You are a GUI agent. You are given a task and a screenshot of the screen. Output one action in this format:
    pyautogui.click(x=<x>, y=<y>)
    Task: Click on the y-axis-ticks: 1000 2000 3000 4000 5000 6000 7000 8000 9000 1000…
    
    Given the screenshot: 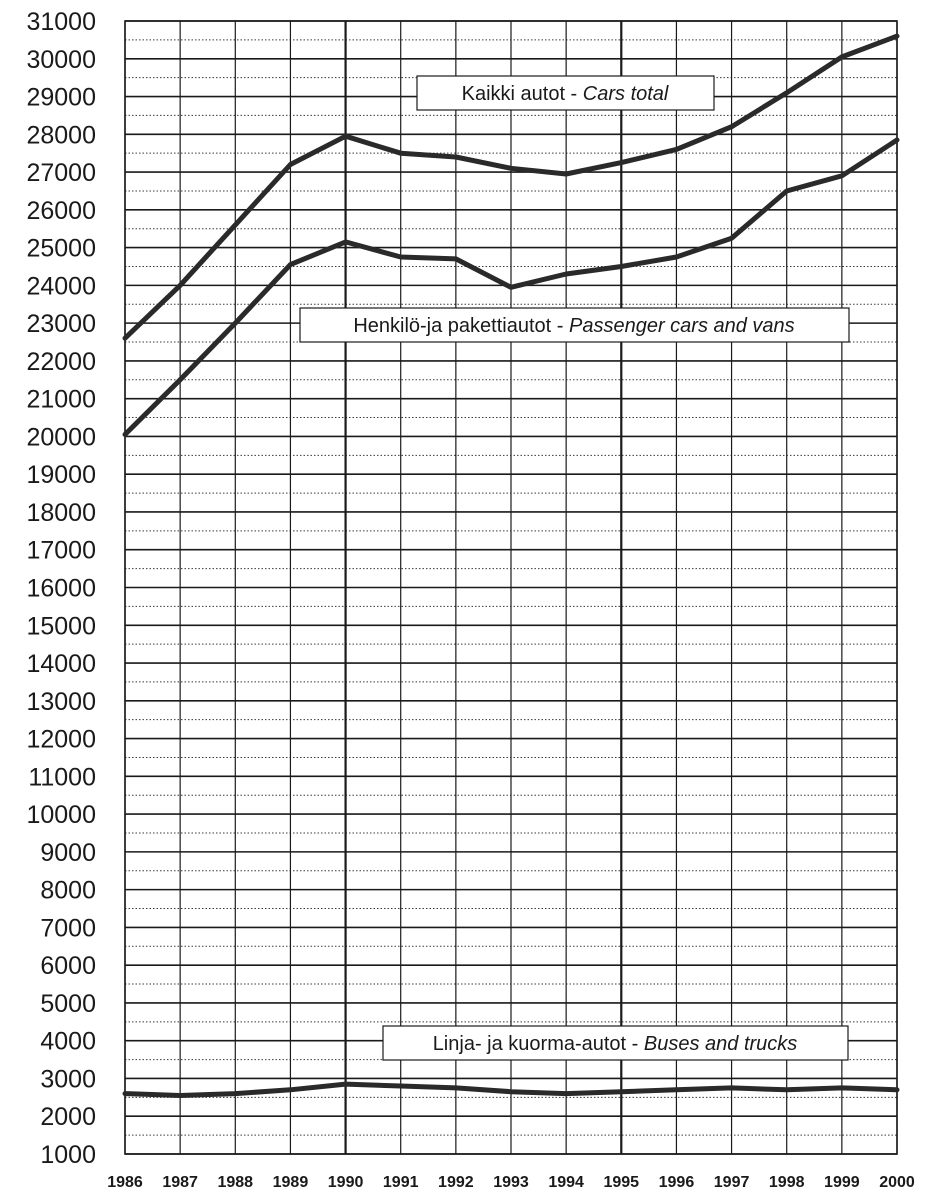 What is the action you would take?
    pyautogui.click(x=61, y=588)
    